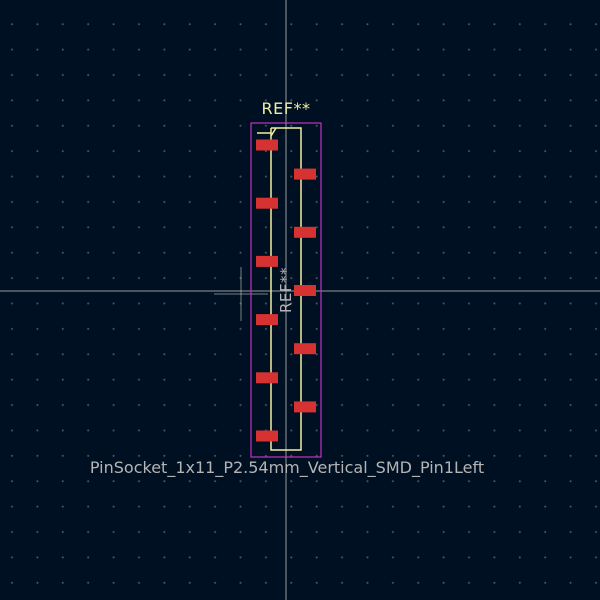 The width and height of the screenshot is (600, 600). I want to click on courtyard-outline, so click(286, 290).